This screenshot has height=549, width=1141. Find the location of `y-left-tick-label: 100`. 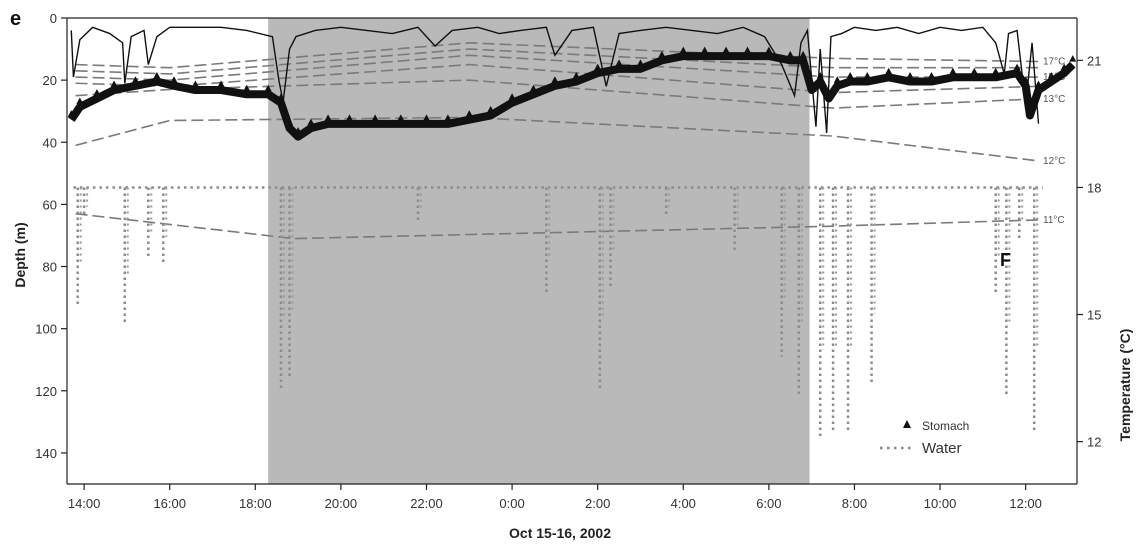

y-left-tick-label: 100 is located at coordinates (46, 329).